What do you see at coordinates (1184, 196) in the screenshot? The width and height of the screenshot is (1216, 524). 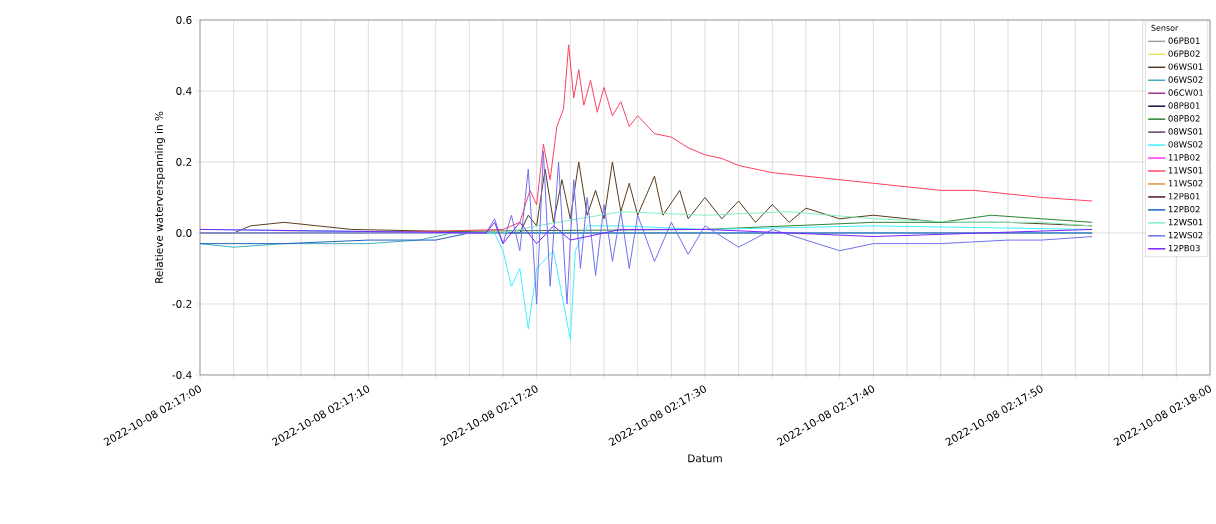 I see `legend-label: 12PB01` at bounding box center [1184, 196].